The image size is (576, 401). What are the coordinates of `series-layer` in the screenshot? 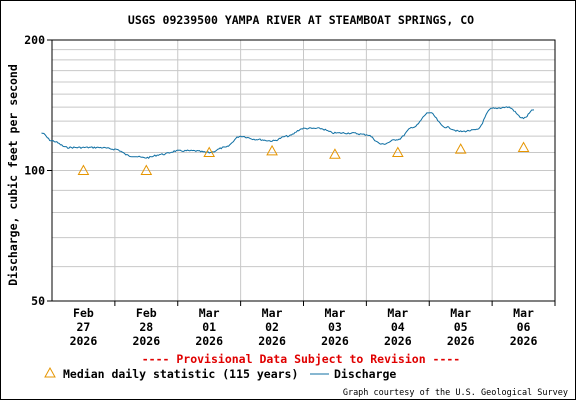 It's located at (288, 140).